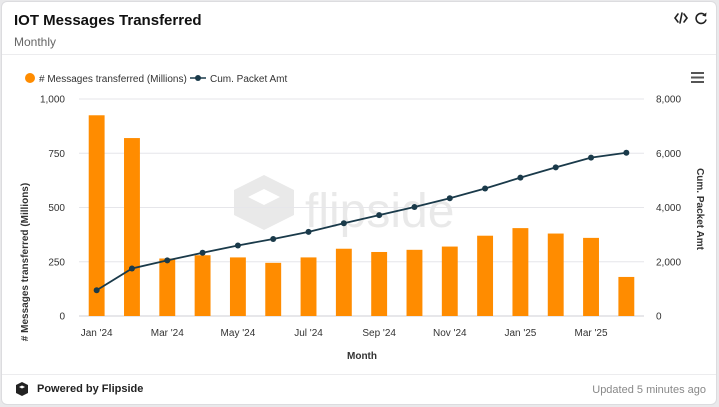 This screenshot has height=407, width=719. Describe the element at coordinates (681, 20) in the screenshot. I see `code-icon` at that location.